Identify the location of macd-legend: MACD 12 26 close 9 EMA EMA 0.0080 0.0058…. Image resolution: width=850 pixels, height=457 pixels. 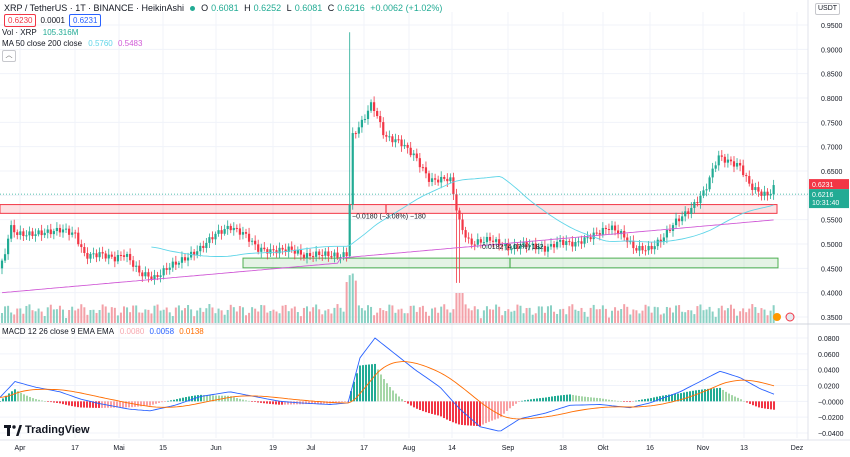
(103, 331).